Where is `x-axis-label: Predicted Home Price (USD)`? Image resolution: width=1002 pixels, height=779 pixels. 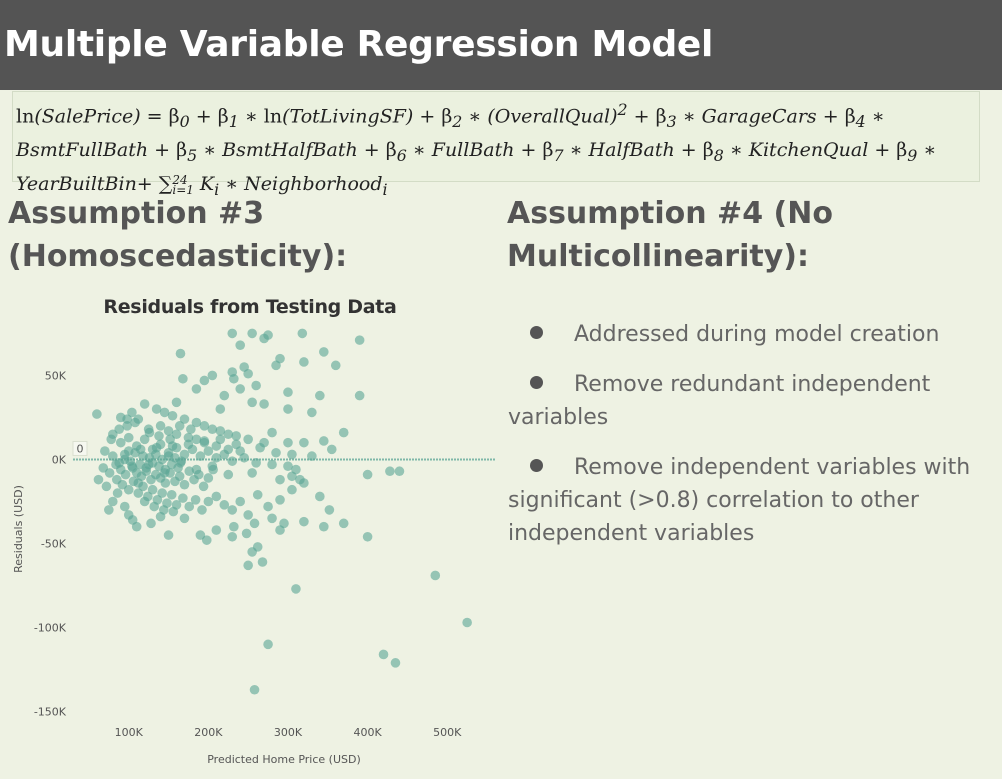
x-axis-label: Predicted Home Price (USD) is located at coordinates (284, 759).